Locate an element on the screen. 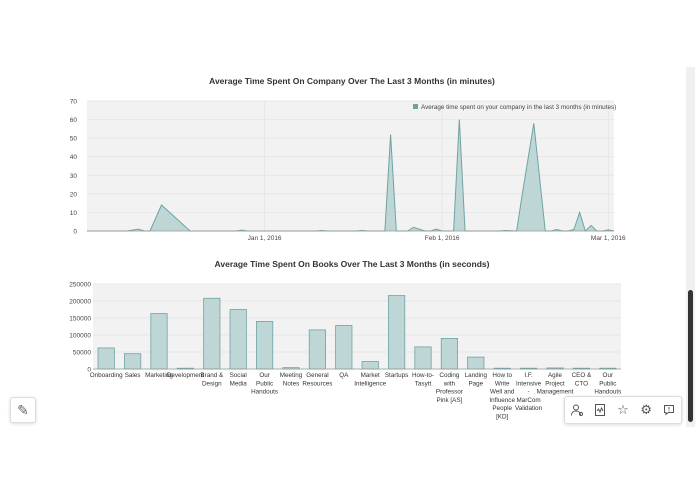  y-tick-label: 60 is located at coordinates (74, 120).